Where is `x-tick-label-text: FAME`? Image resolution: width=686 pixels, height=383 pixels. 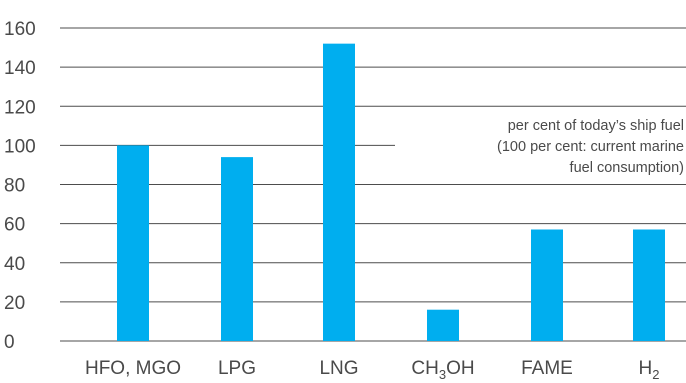
x-tick-label-text: FAME is located at coordinates (547, 368).